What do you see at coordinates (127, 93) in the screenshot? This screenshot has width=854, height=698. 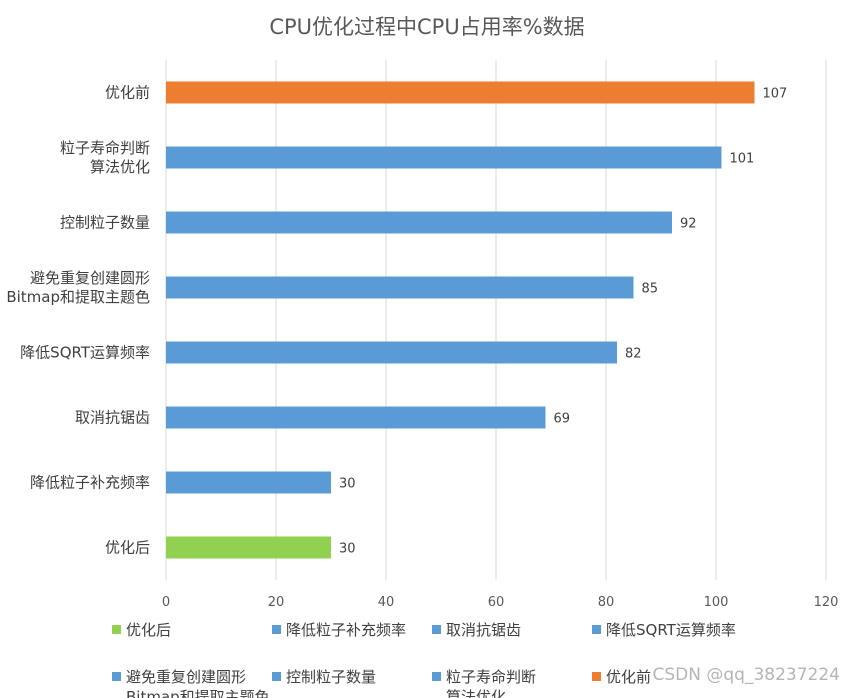 I see `y-category-label: 优化前` at bounding box center [127, 93].